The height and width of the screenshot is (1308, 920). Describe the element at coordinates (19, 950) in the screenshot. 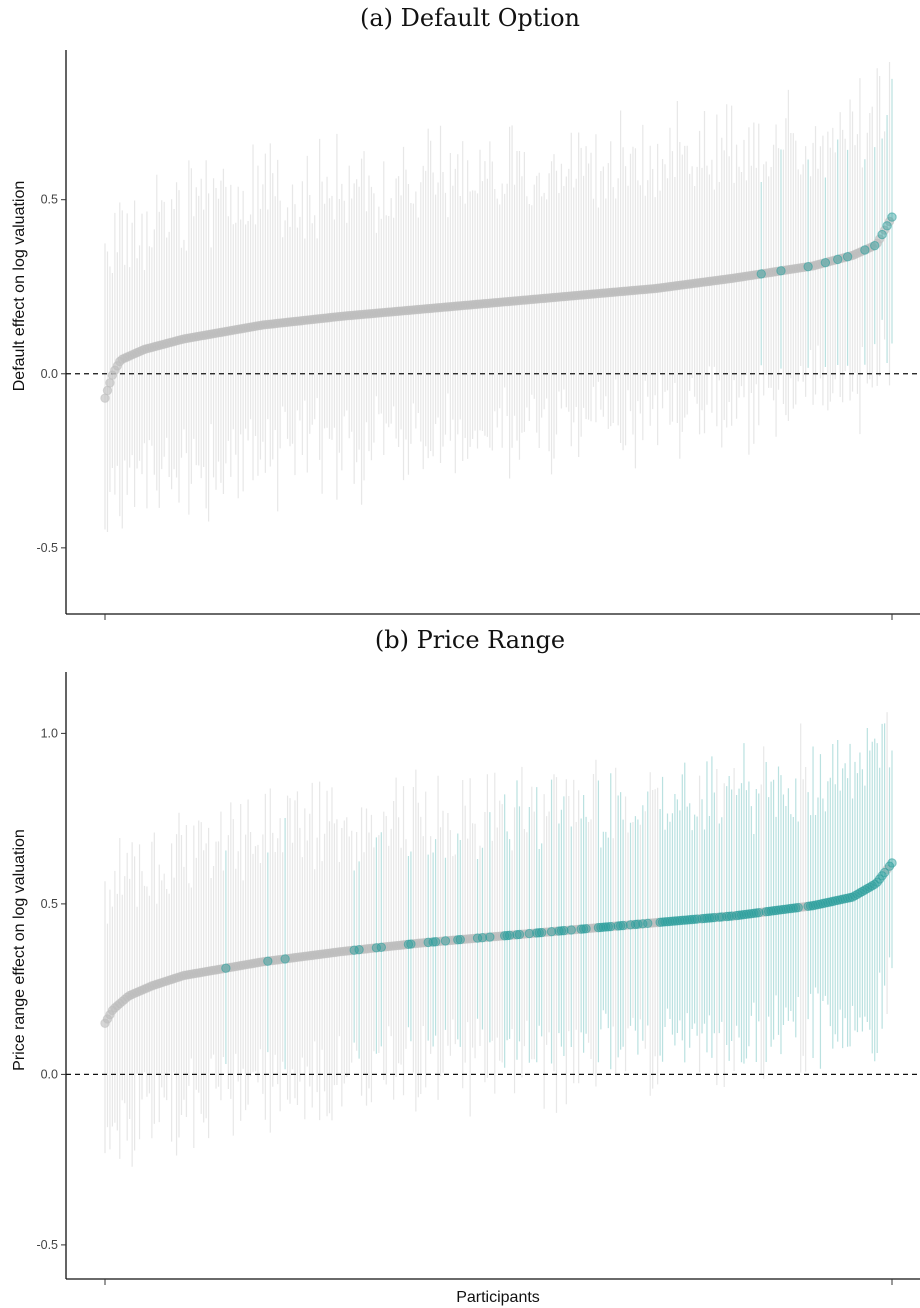

I see `y-axis-label: Price range effect on log valuation` at that location.